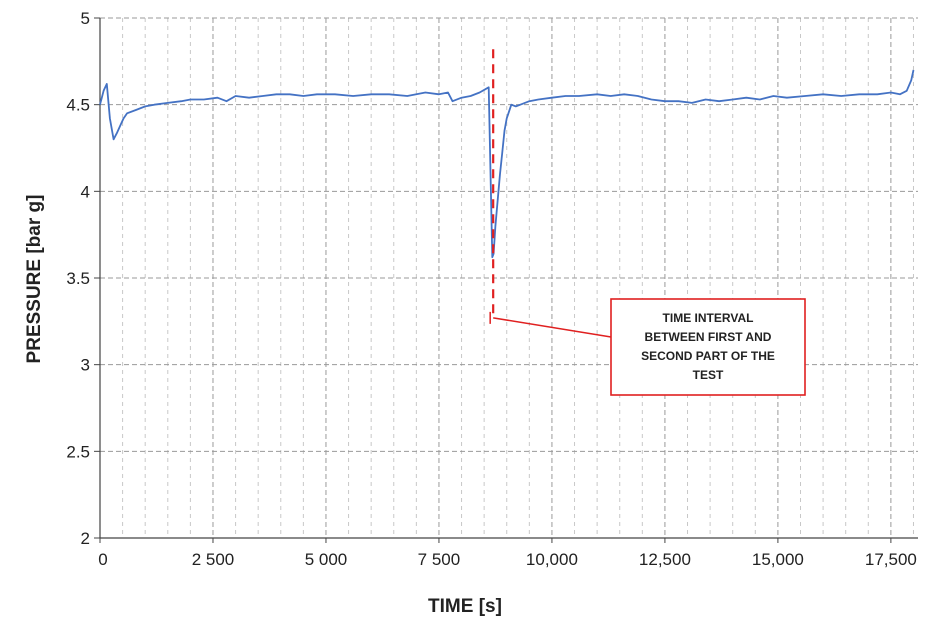  What do you see at coordinates (213, 559) in the screenshot?
I see `x-tick-label: 2 500` at bounding box center [213, 559].